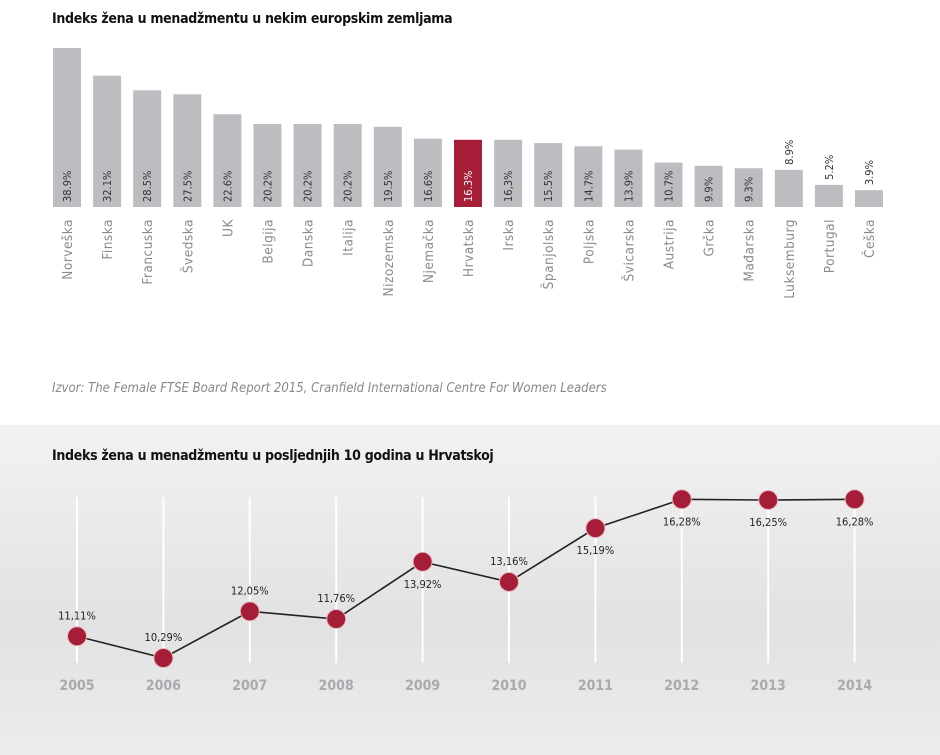 The image size is (940, 755). What do you see at coordinates (107, 186) in the screenshot?
I see `bar-value-label: 32.1%` at bounding box center [107, 186].